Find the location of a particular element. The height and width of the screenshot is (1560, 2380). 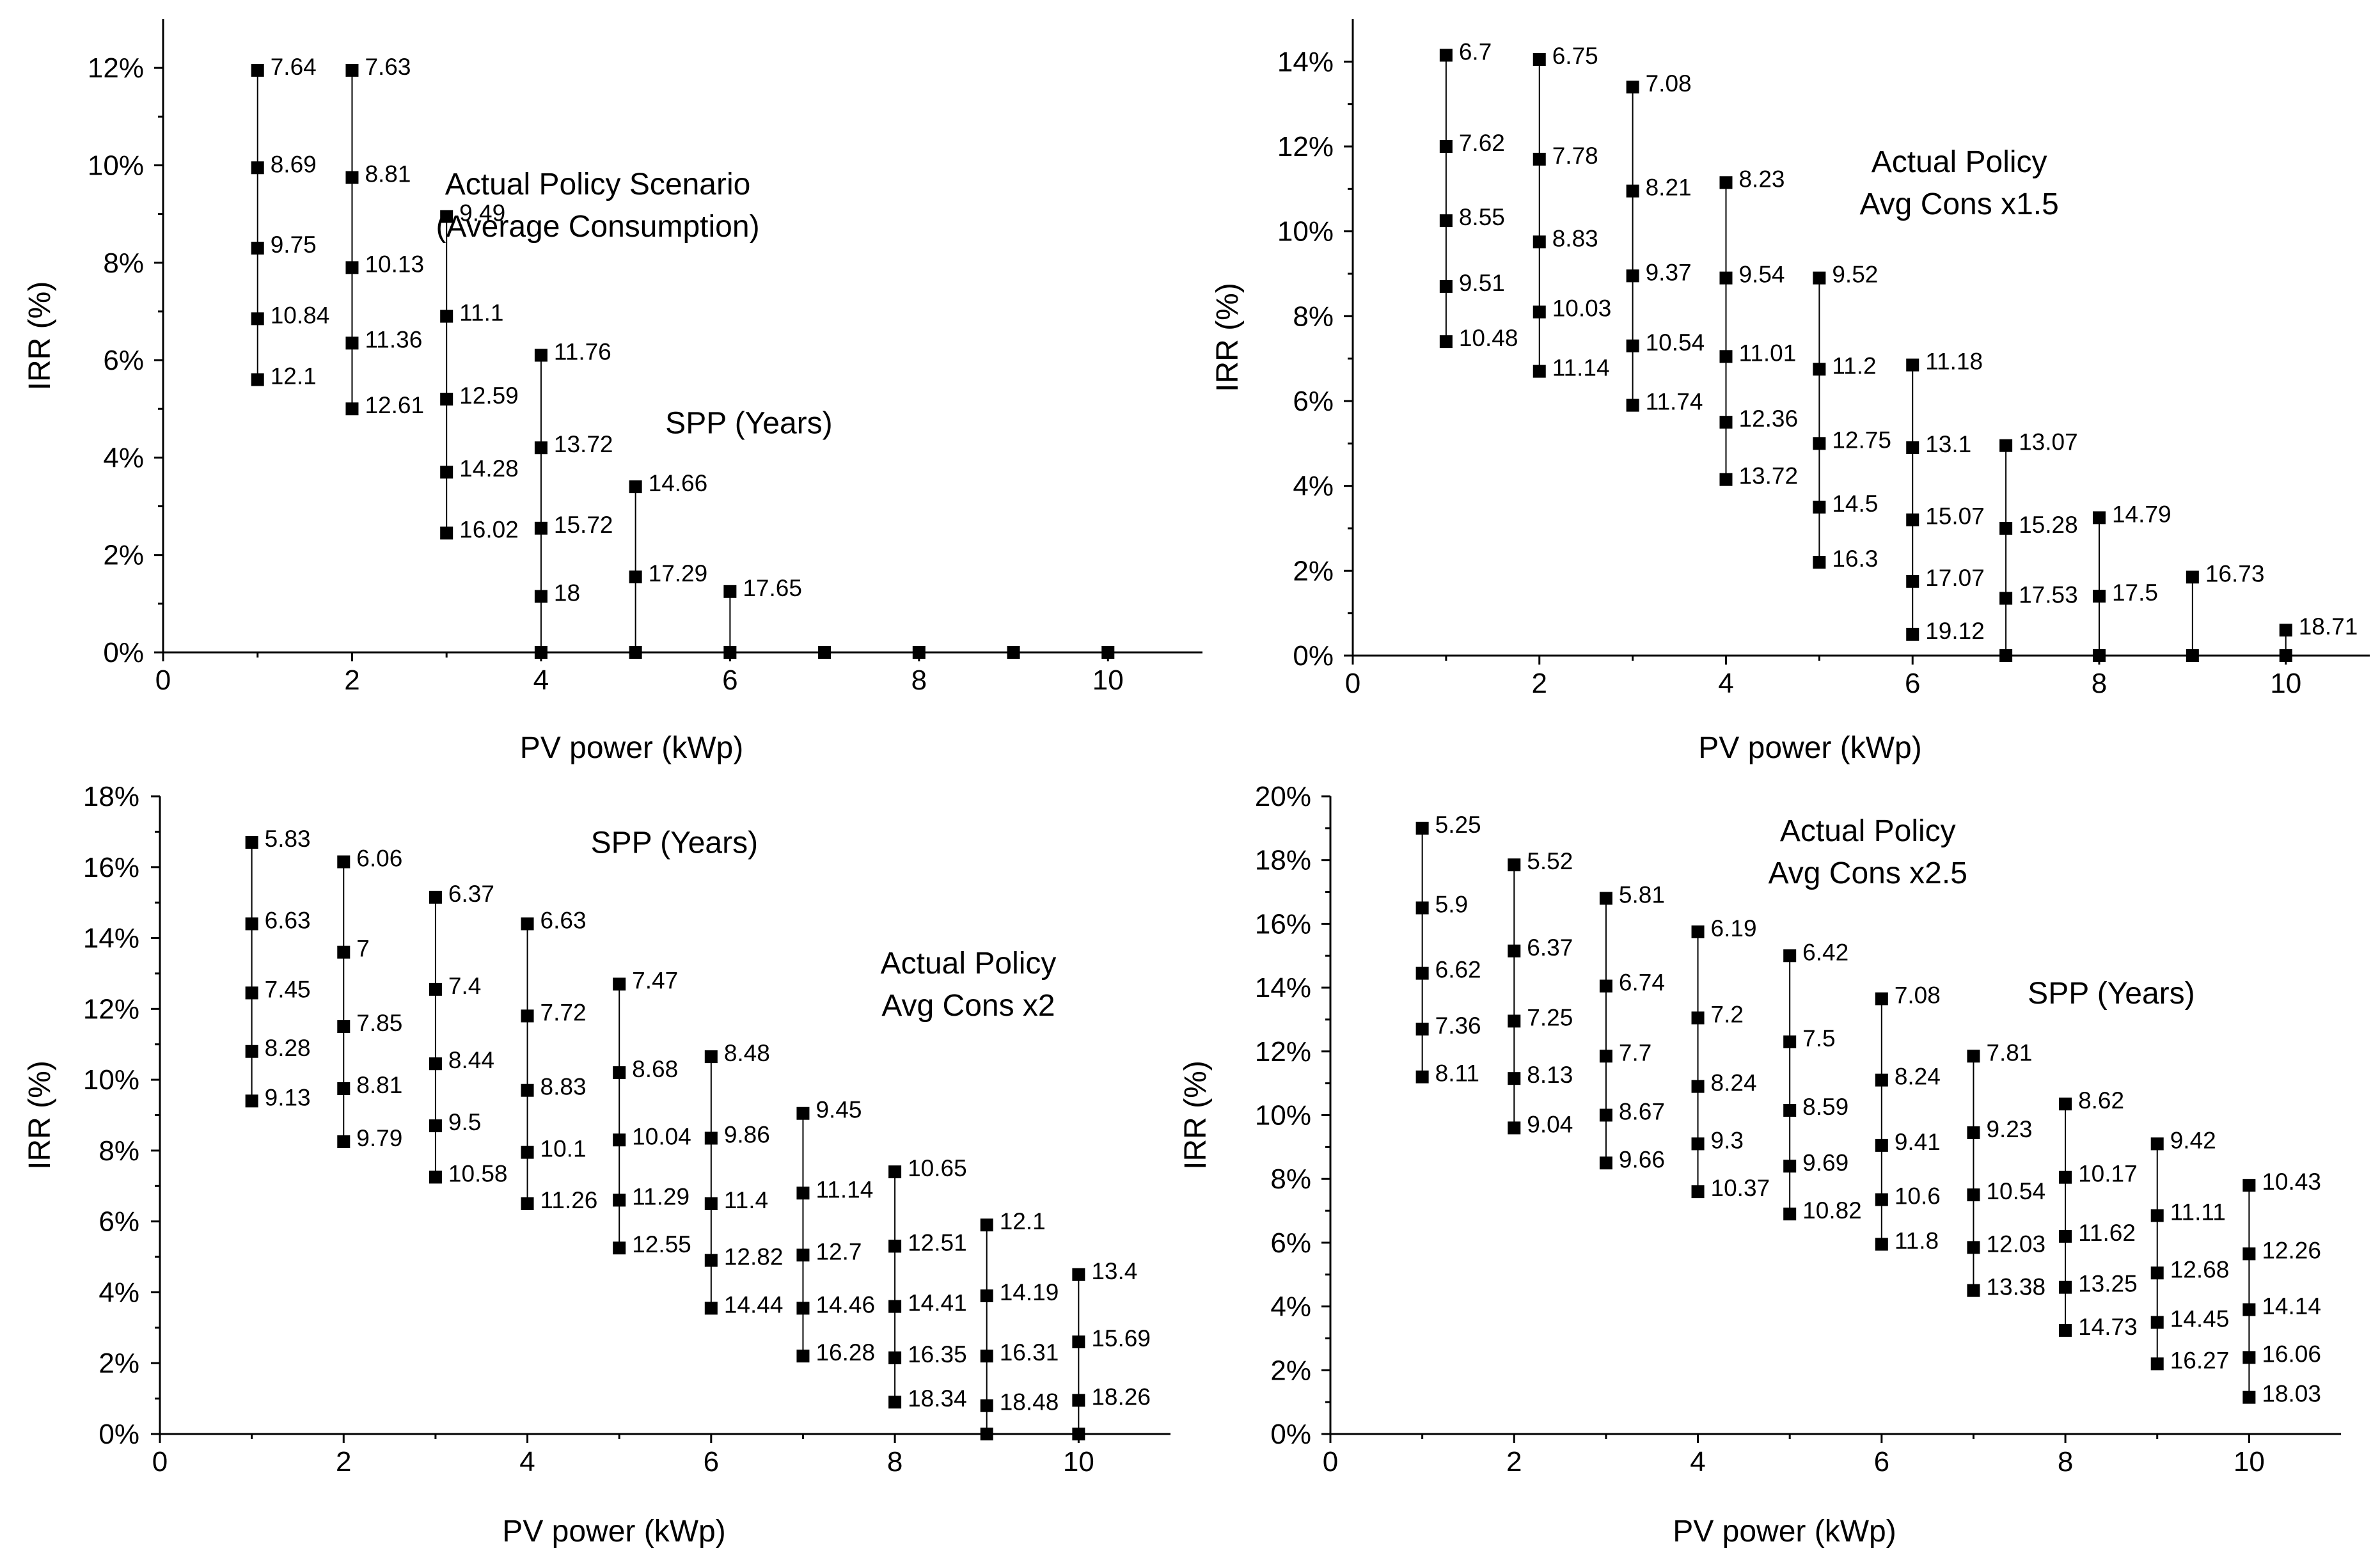

data-label: 5.83 is located at coordinates (288, 839).